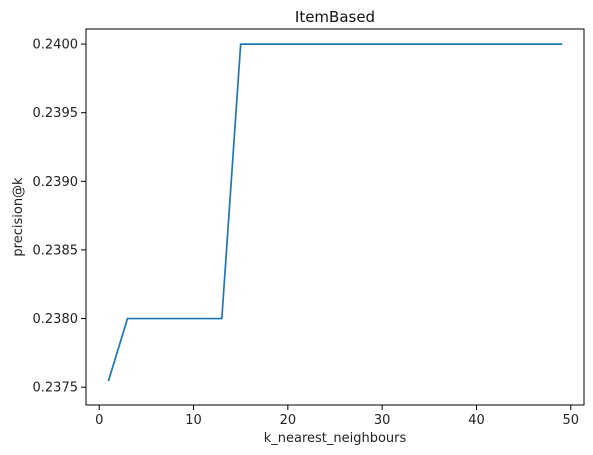 The image size is (593, 455). I want to click on y-tick-label: 0.2400, so click(56, 45).